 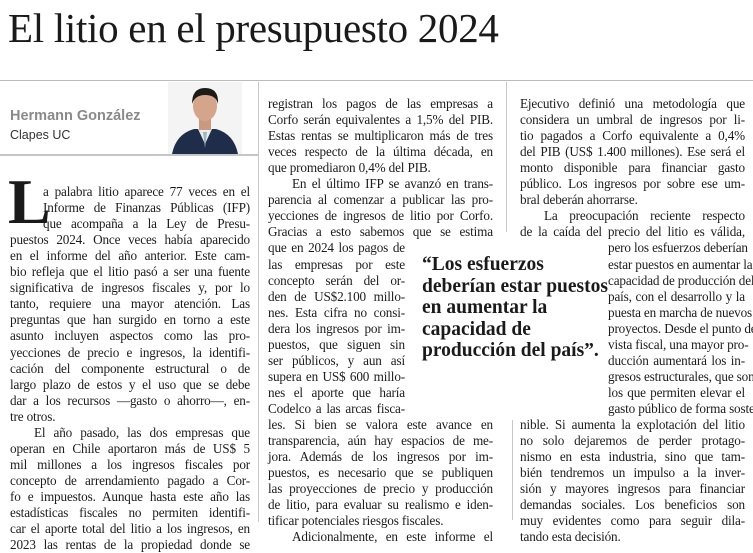 I want to click on text-line: ducción aumentará los in-, so click(x=676, y=360).